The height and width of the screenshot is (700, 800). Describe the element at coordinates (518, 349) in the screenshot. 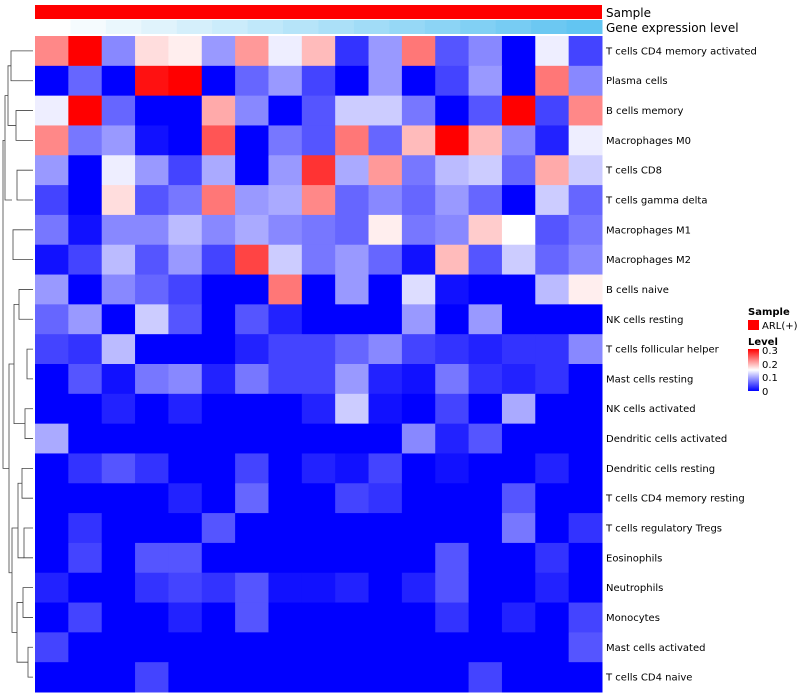

I see `heatmap-cell-r10-c14` at that location.